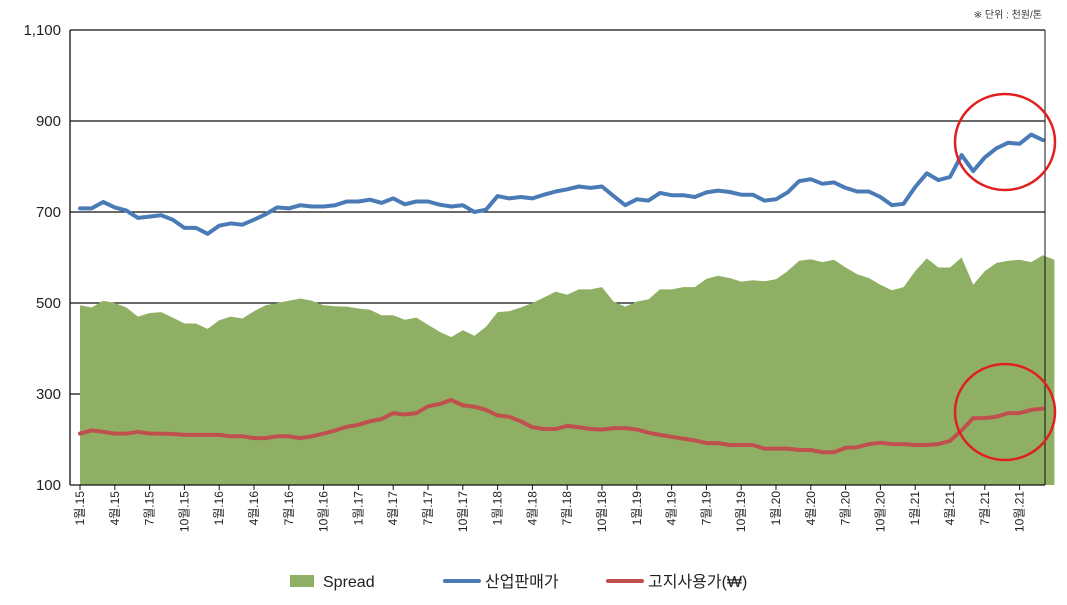  Describe the element at coordinates (289, 508) in the screenshot. I see `x-tick-label: 7월.16` at that location.